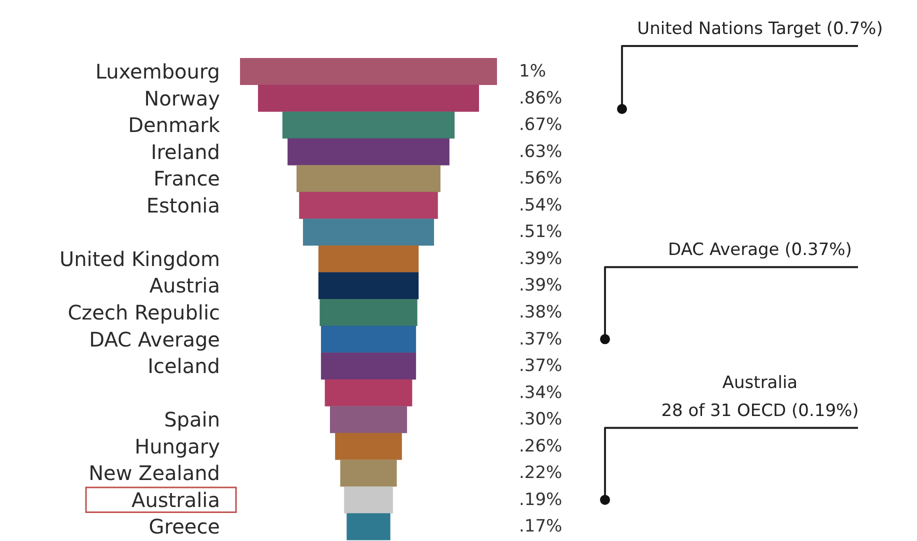  What do you see at coordinates (540, 152) in the screenshot?
I see `data-label: .63%` at bounding box center [540, 152].